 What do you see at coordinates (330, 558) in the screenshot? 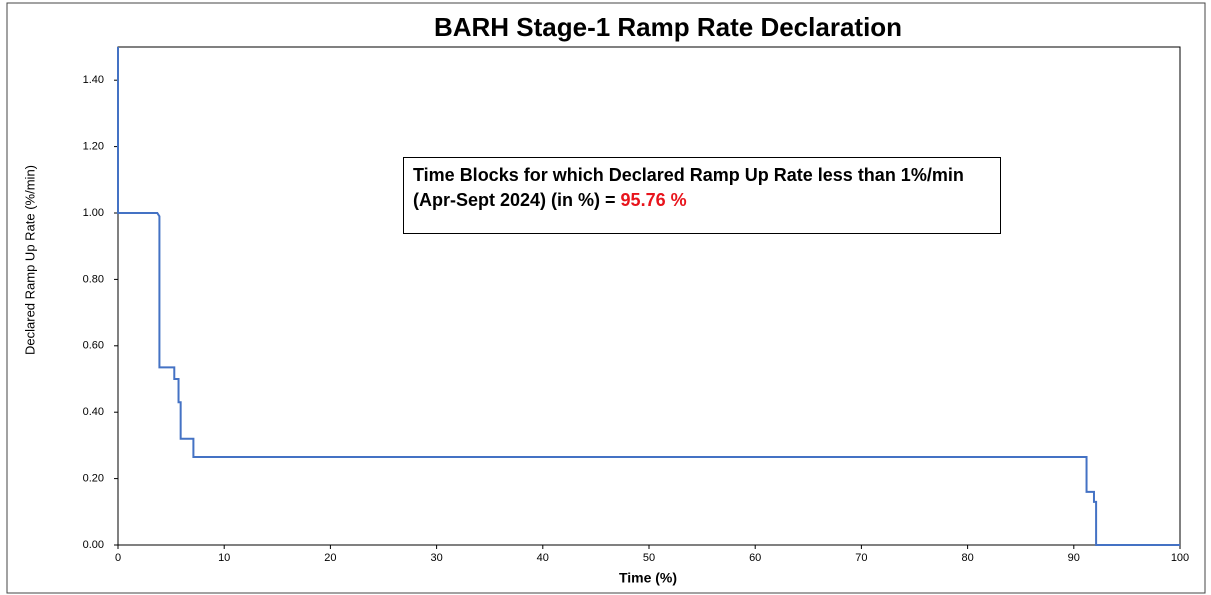
I see `x-tick-label: 20` at bounding box center [330, 558].